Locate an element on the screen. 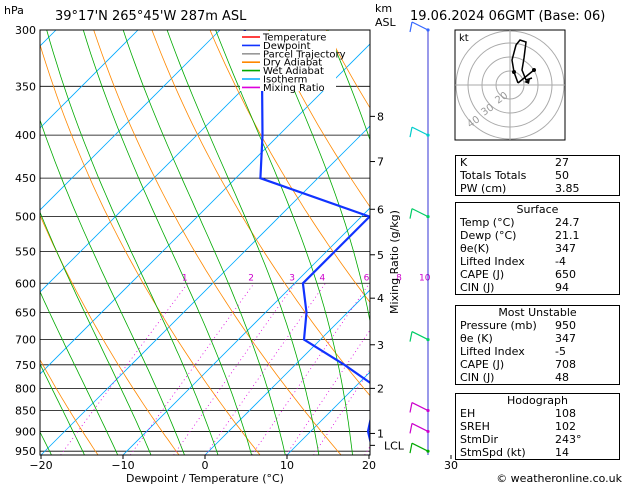 The image size is (629, 486). legend-label: Wet Adiabat is located at coordinates (293, 71).